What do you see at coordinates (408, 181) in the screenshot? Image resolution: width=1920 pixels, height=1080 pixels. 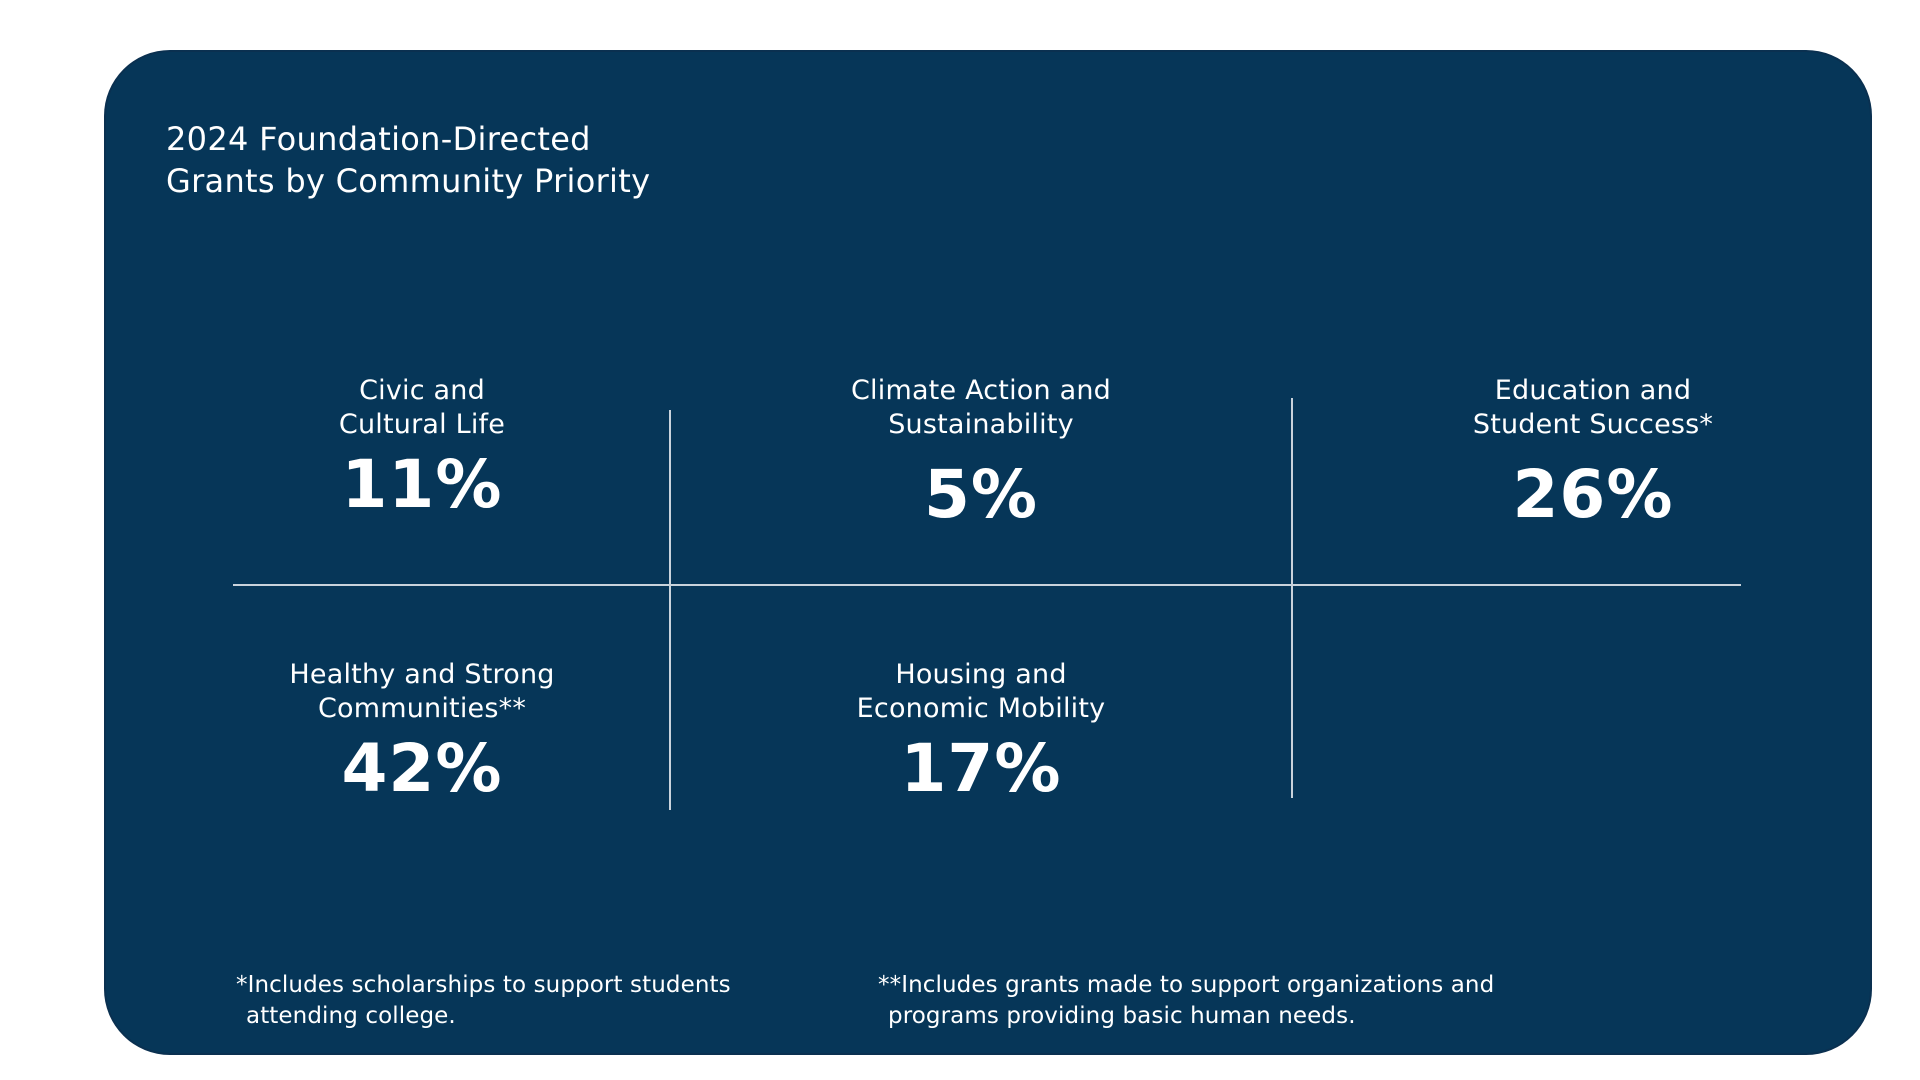 I see `chart-title-line-2: Grants by Community Priority` at bounding box center [408, 181].